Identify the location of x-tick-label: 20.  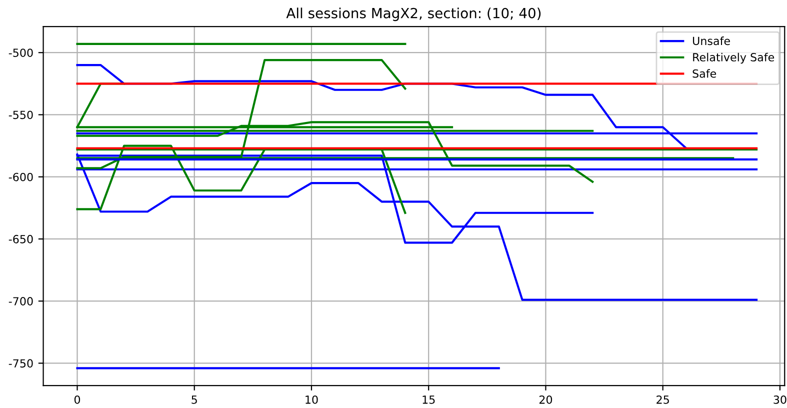
(545, 399).